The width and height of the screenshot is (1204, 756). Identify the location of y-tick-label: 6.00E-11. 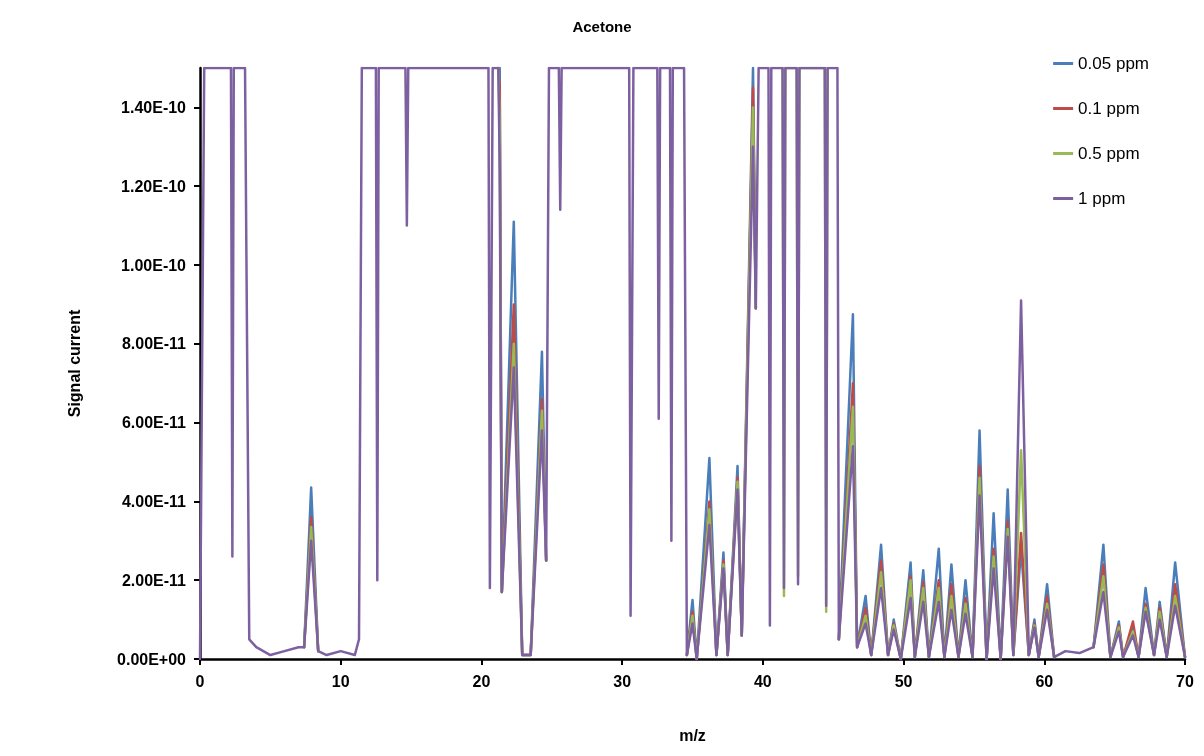
(154, 423).